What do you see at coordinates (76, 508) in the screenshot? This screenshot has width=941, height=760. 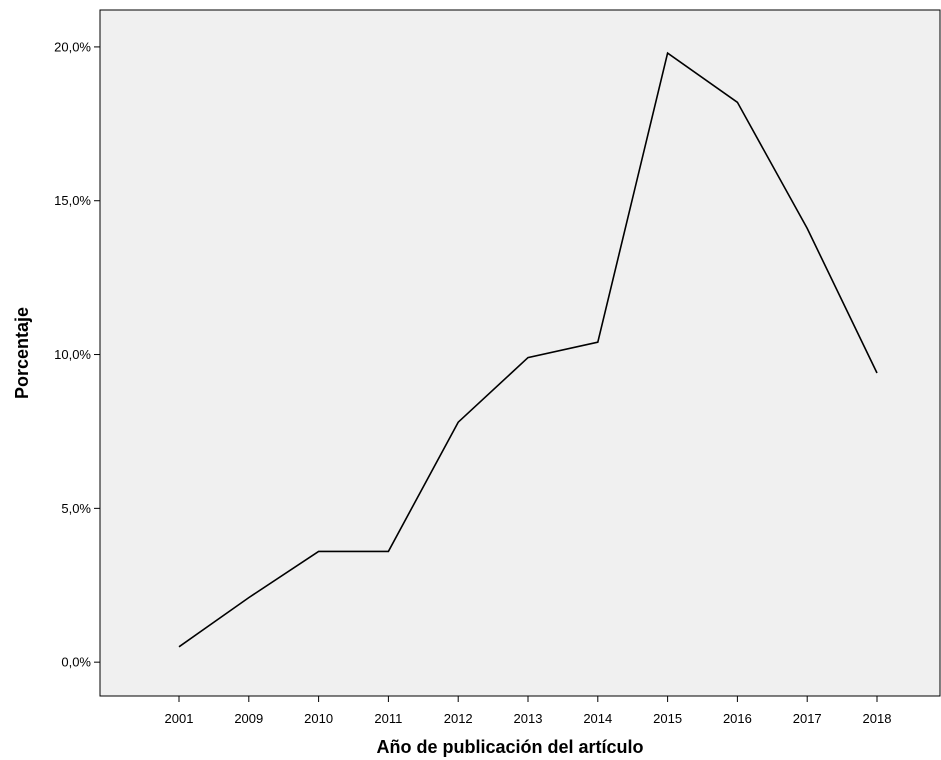 I see `y-tick-label: 5,0%` at bounding box center [76, 508].